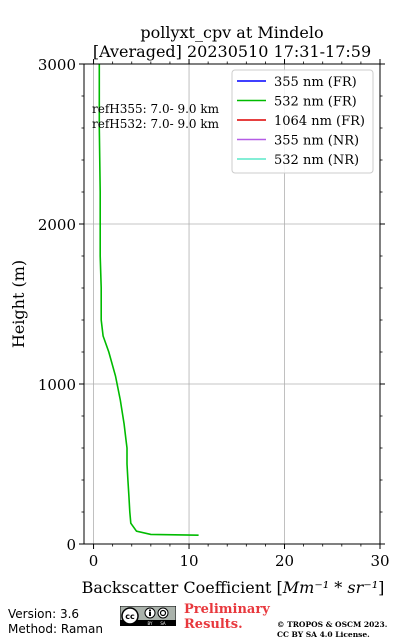 This screenshot has width=400, height=640. What do you see at coordinates (148, 616) in the screenshot?
I see `cc-by-sa-logo: cc BY SA` at bounding box center [148, 616].